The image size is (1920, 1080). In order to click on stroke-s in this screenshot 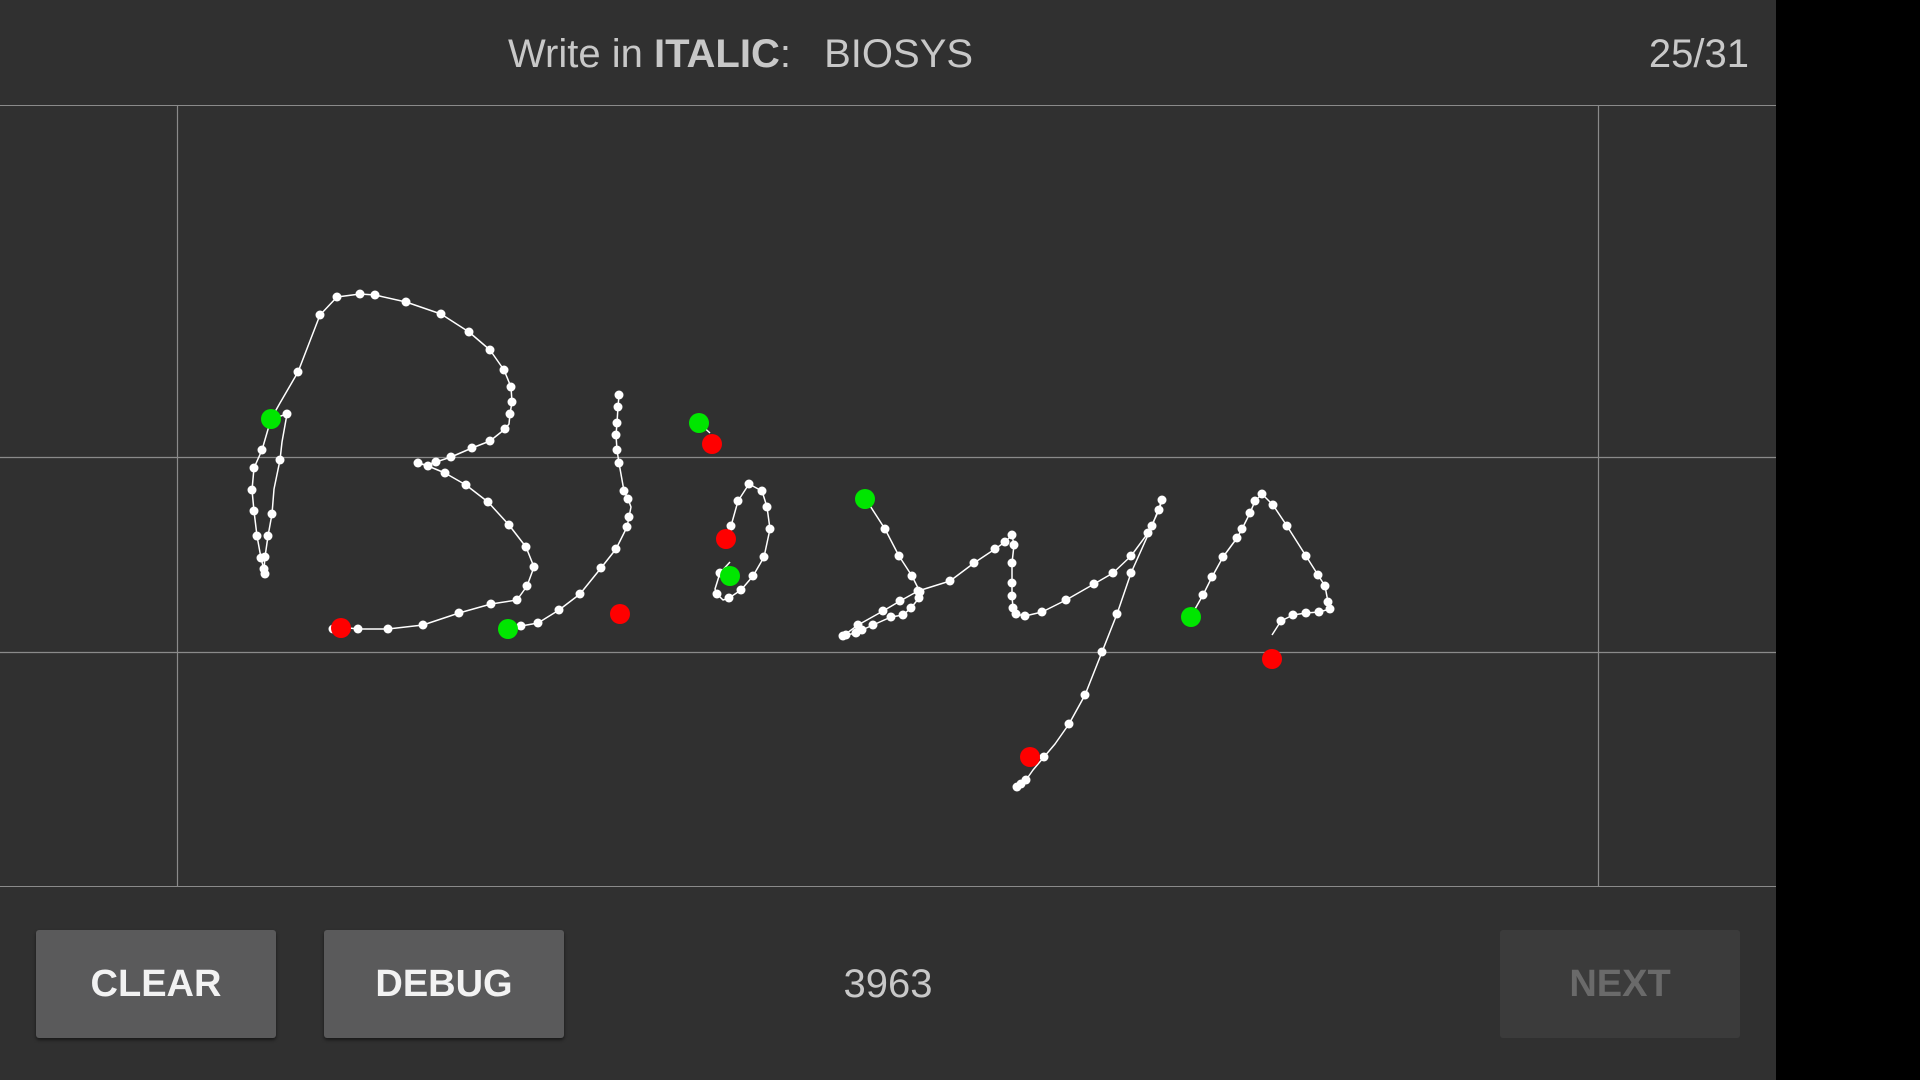, I will do `click(881, 567)`.